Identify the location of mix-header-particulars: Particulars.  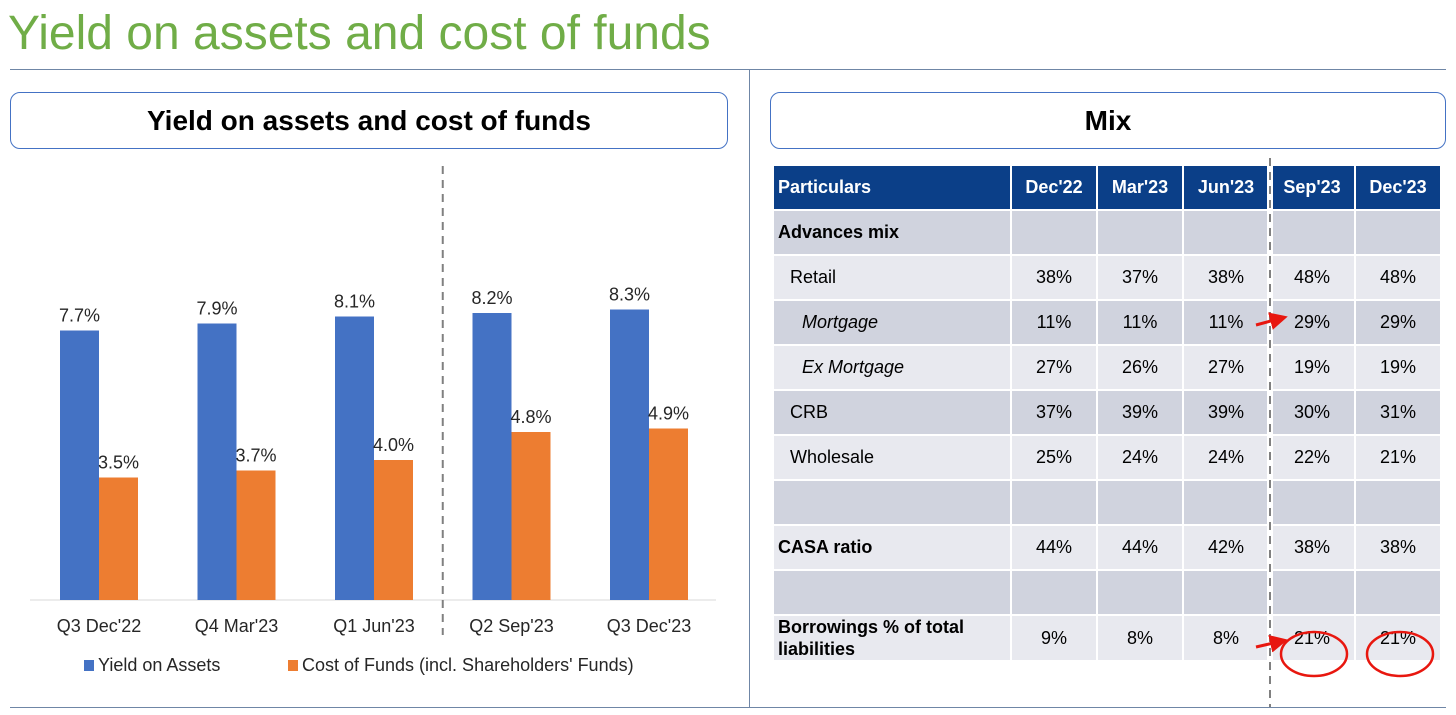
(892, 187).